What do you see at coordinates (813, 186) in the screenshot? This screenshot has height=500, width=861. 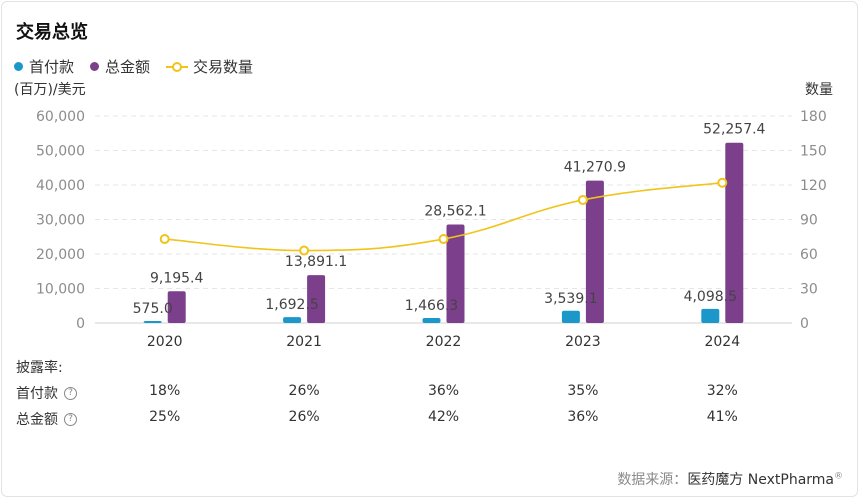 I see `y-right-tick-label: 120` at bounding box center [813, 186].